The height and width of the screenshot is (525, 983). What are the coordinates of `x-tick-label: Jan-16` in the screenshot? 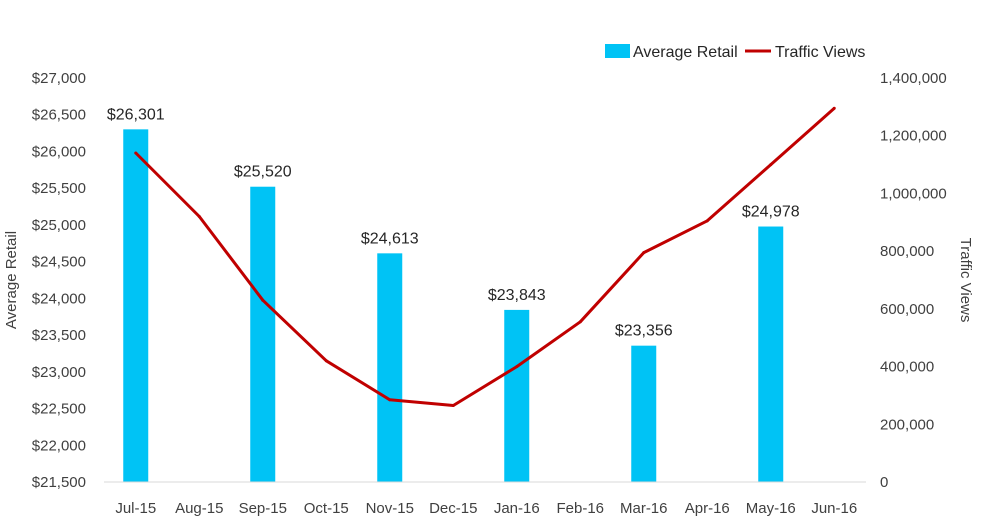 It's located at (517, 508).